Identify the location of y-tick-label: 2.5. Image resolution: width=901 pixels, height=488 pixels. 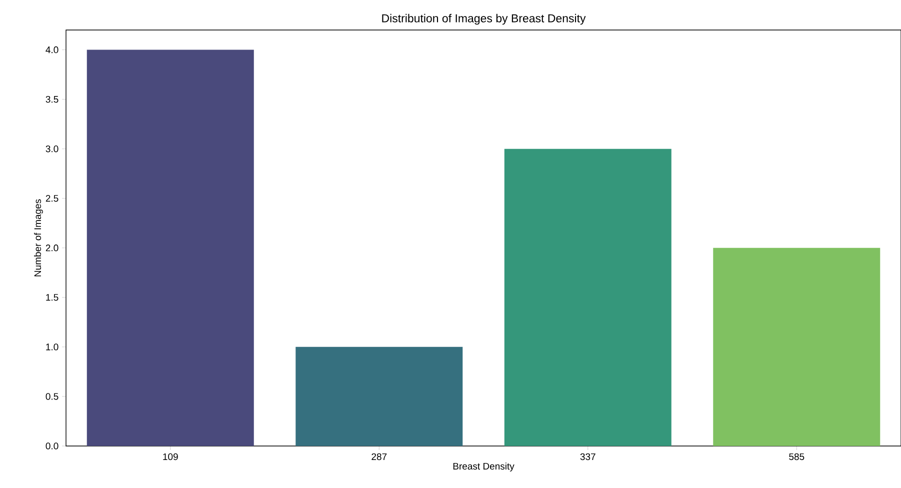
(52, 198).